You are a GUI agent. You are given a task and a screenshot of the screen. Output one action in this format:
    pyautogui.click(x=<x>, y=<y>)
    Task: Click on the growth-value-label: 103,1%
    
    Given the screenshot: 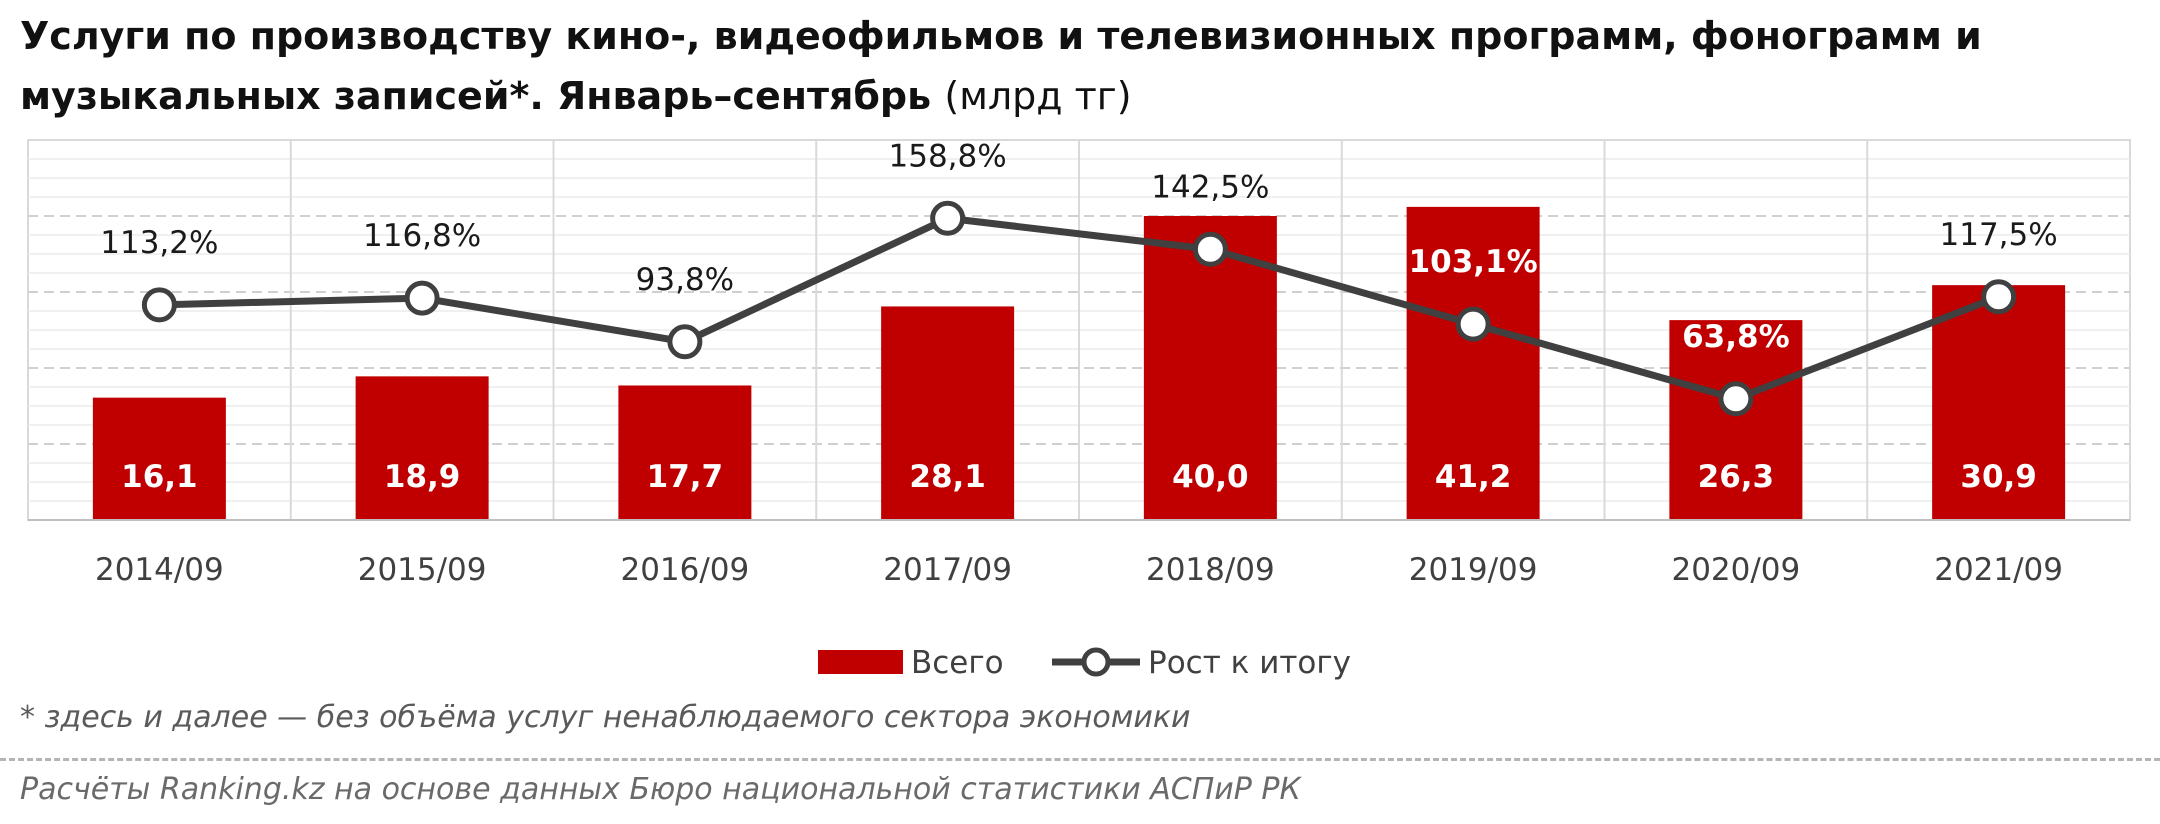 What is the action you would take?
    pyautogui.click(x=1473, y=262)
    